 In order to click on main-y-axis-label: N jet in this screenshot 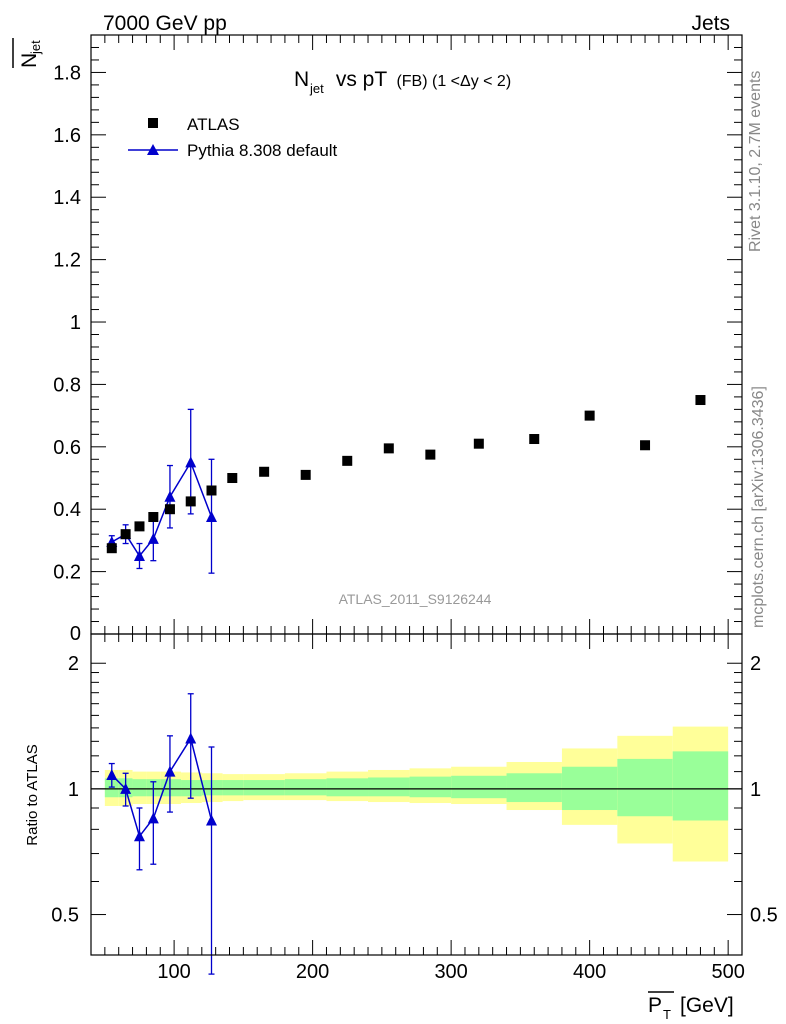, I will do `click(27, 53)`.